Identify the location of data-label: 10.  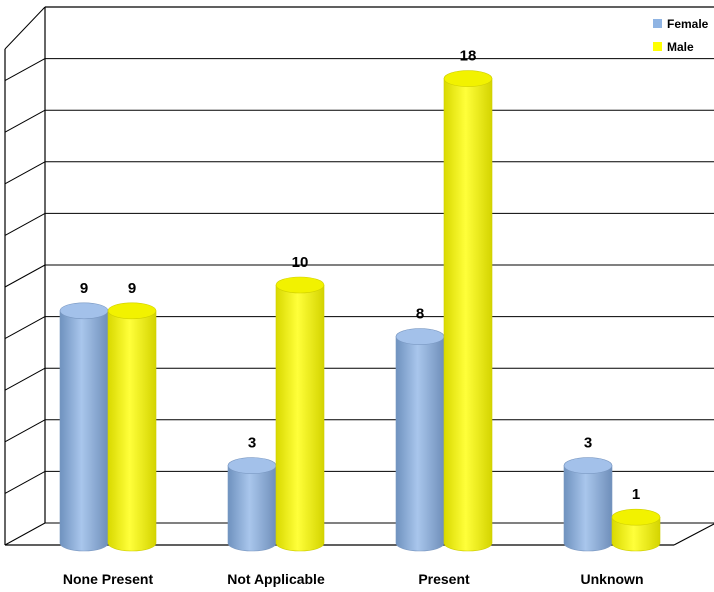
(300, 262).